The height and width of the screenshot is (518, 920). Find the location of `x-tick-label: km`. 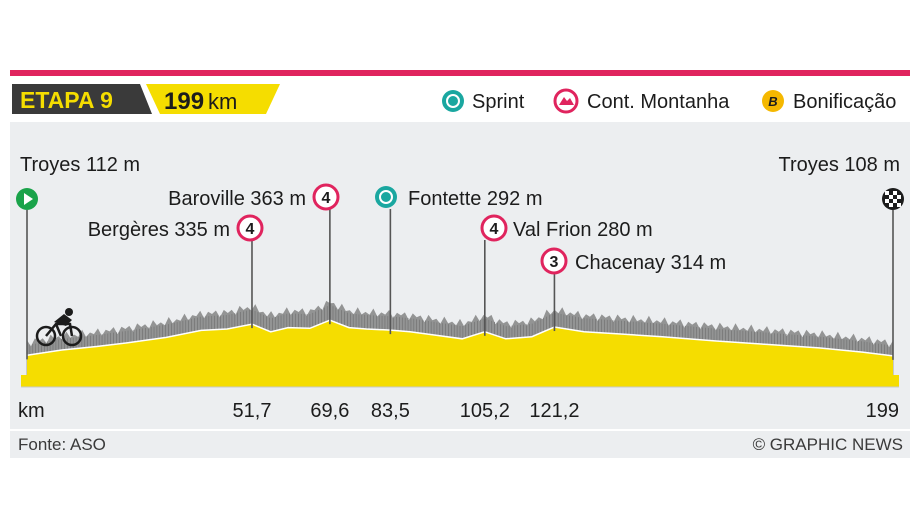

x-tick-label: km is located at coordinates (31, 411).